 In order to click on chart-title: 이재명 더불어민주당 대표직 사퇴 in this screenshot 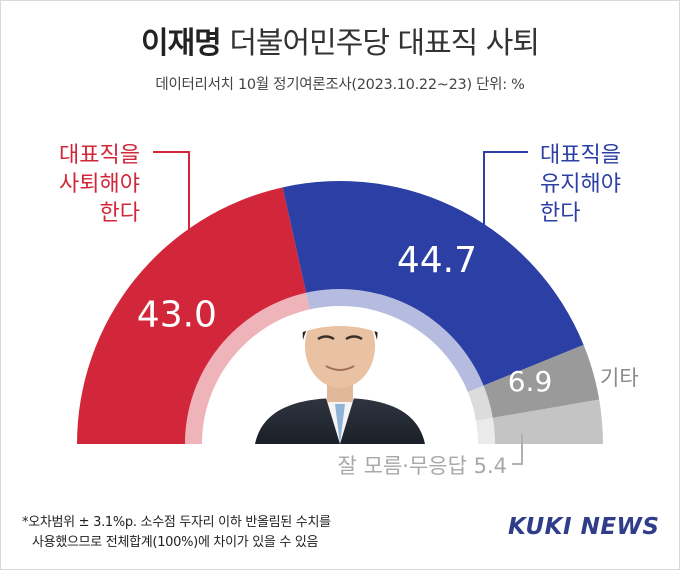, I will do `click(340, 40)`.